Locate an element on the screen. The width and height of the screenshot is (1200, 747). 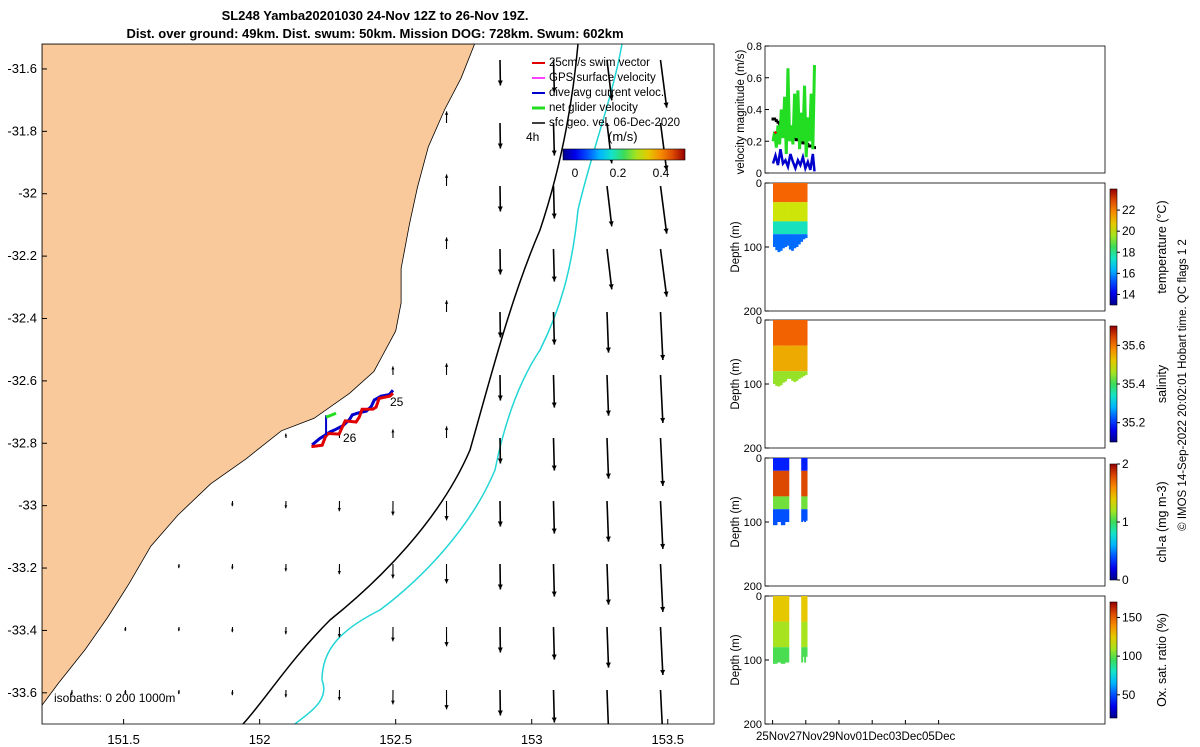
velocity-series-dive is located at coordinates (793, 160).